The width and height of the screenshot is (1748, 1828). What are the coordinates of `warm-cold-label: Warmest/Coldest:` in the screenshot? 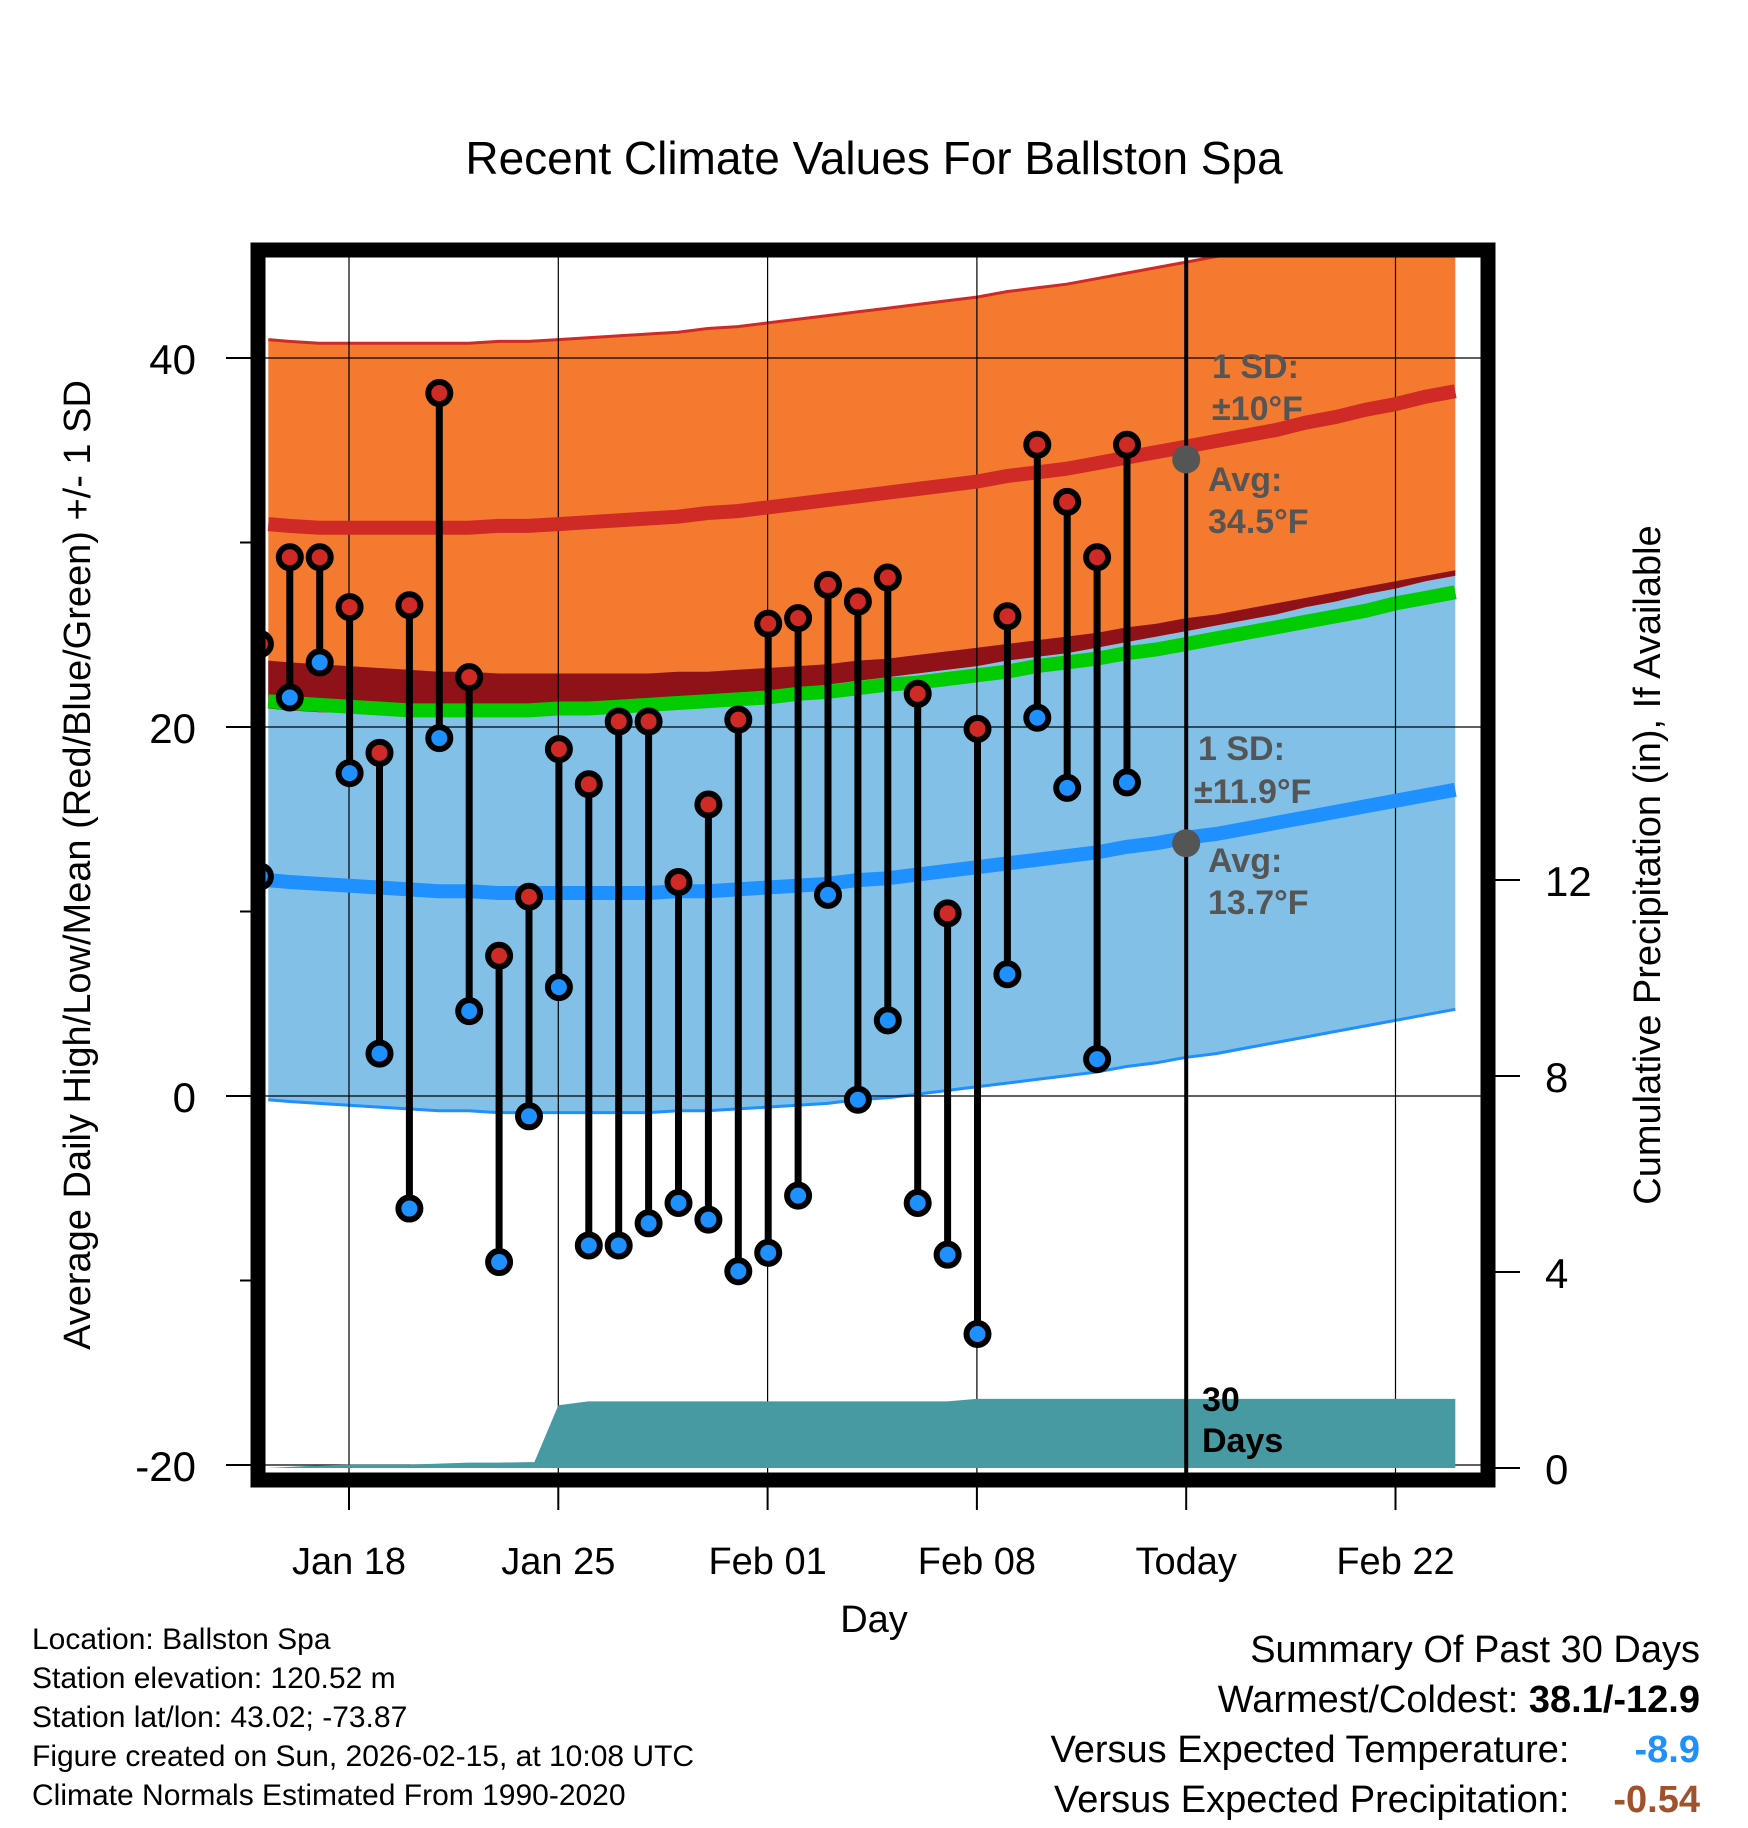 It's located at (1368, 1700).